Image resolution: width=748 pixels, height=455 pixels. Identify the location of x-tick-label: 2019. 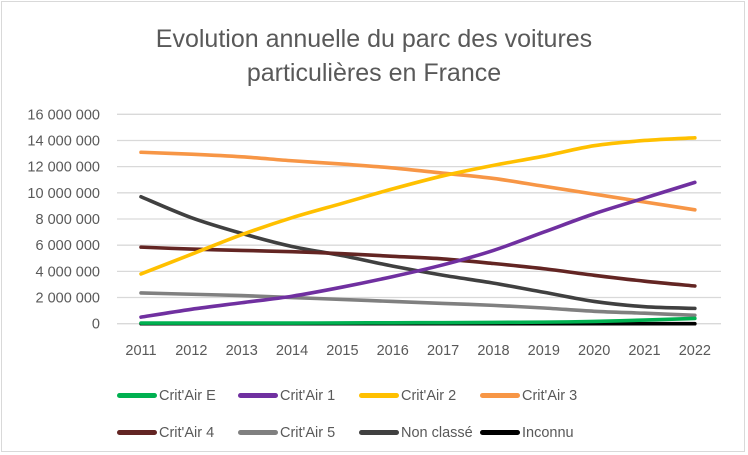
(544, 351).